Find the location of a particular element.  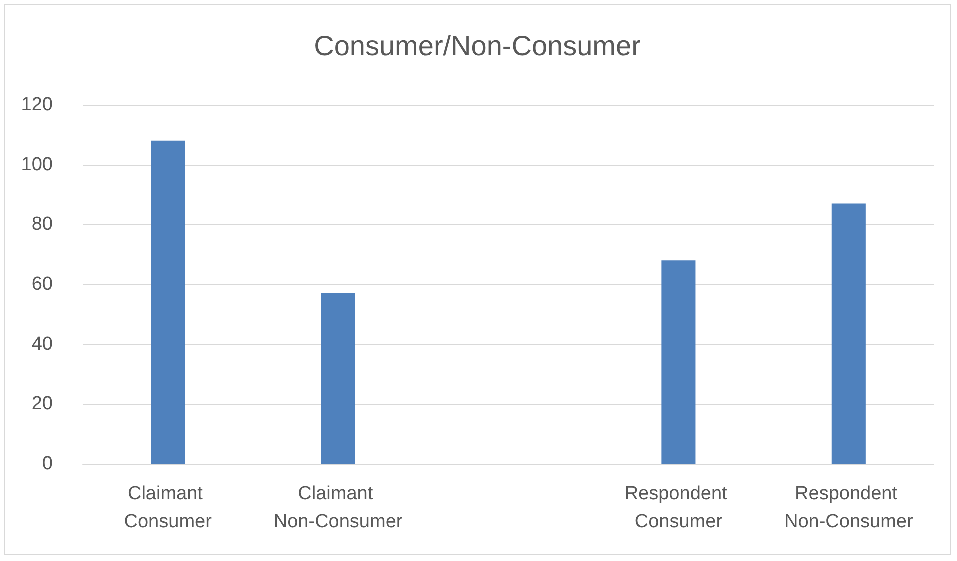

y-tick-label: 80 is located at coordinates (42, 225).